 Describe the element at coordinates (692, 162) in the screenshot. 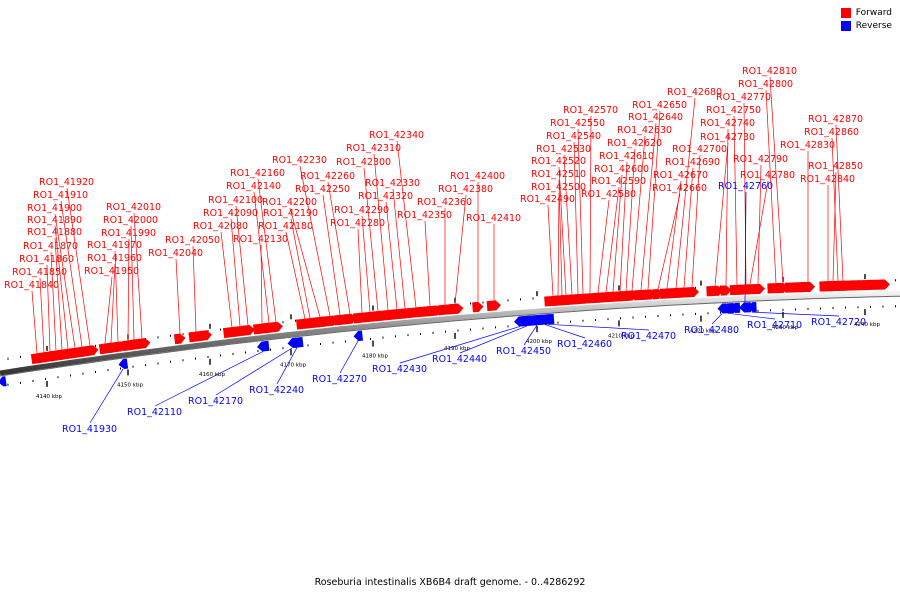

I see `forward-gene-label: RO1_42690` at that location.